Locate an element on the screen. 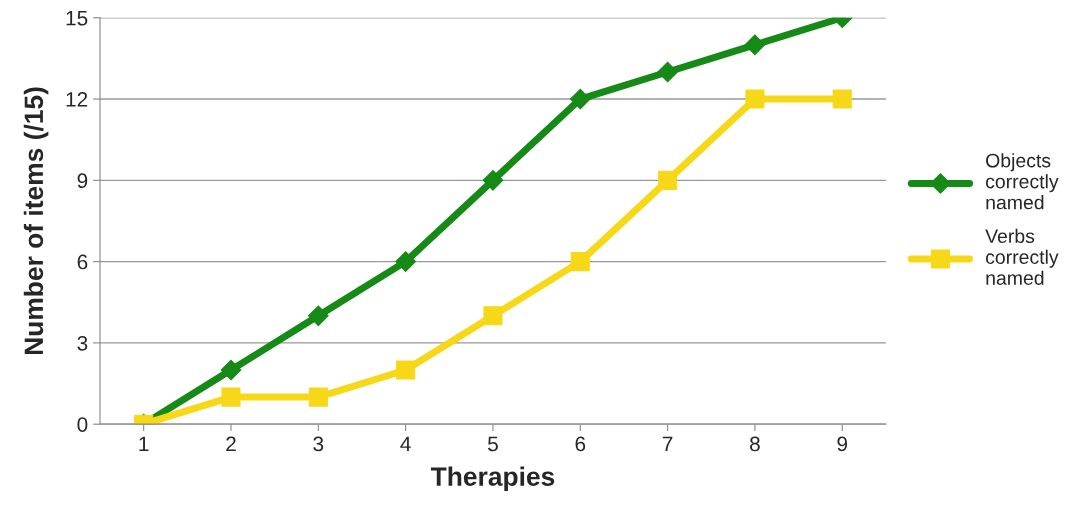  legend-label: Objects correctly named is located at coordinates (1022, 181).